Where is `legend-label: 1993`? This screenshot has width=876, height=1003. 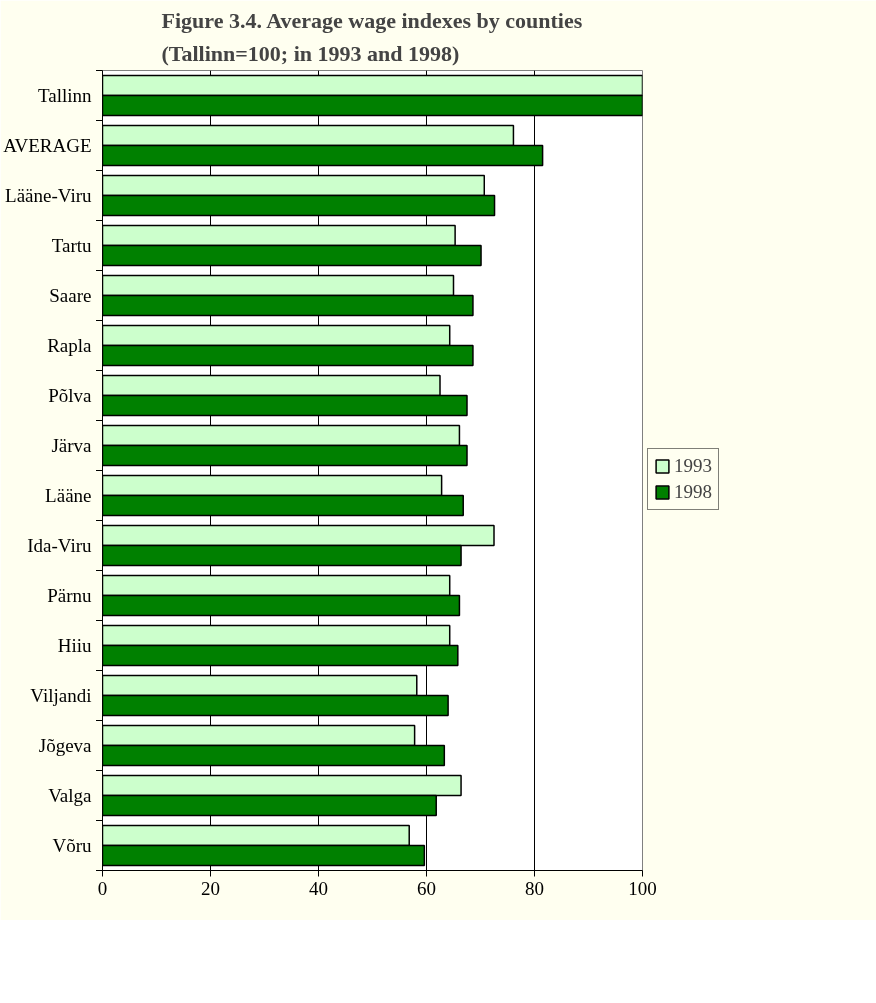
legend-label: 1993 is located at coordinates (693, 466).